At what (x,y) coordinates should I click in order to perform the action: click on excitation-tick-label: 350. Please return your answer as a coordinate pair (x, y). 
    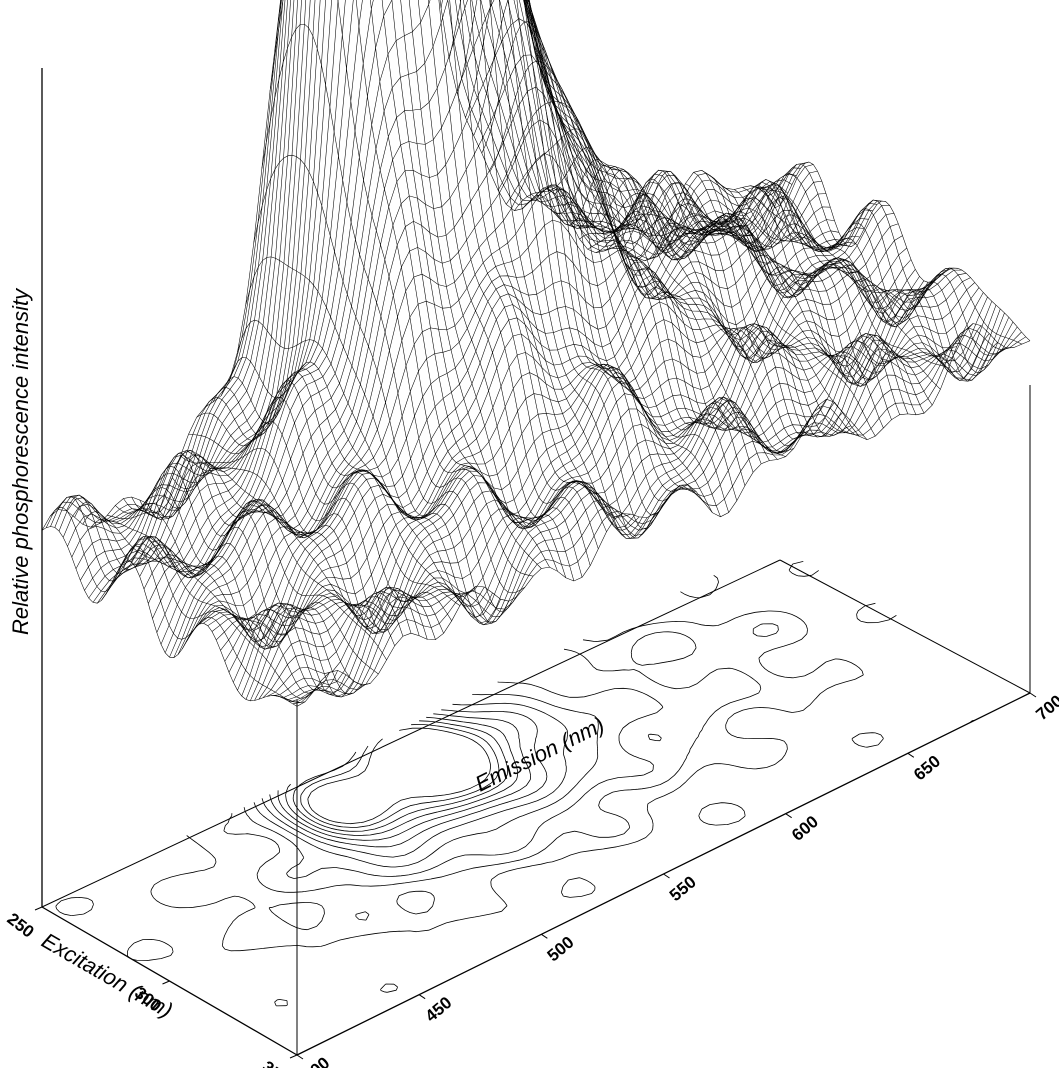
    Looking at the image, I should click on (276, 1062).